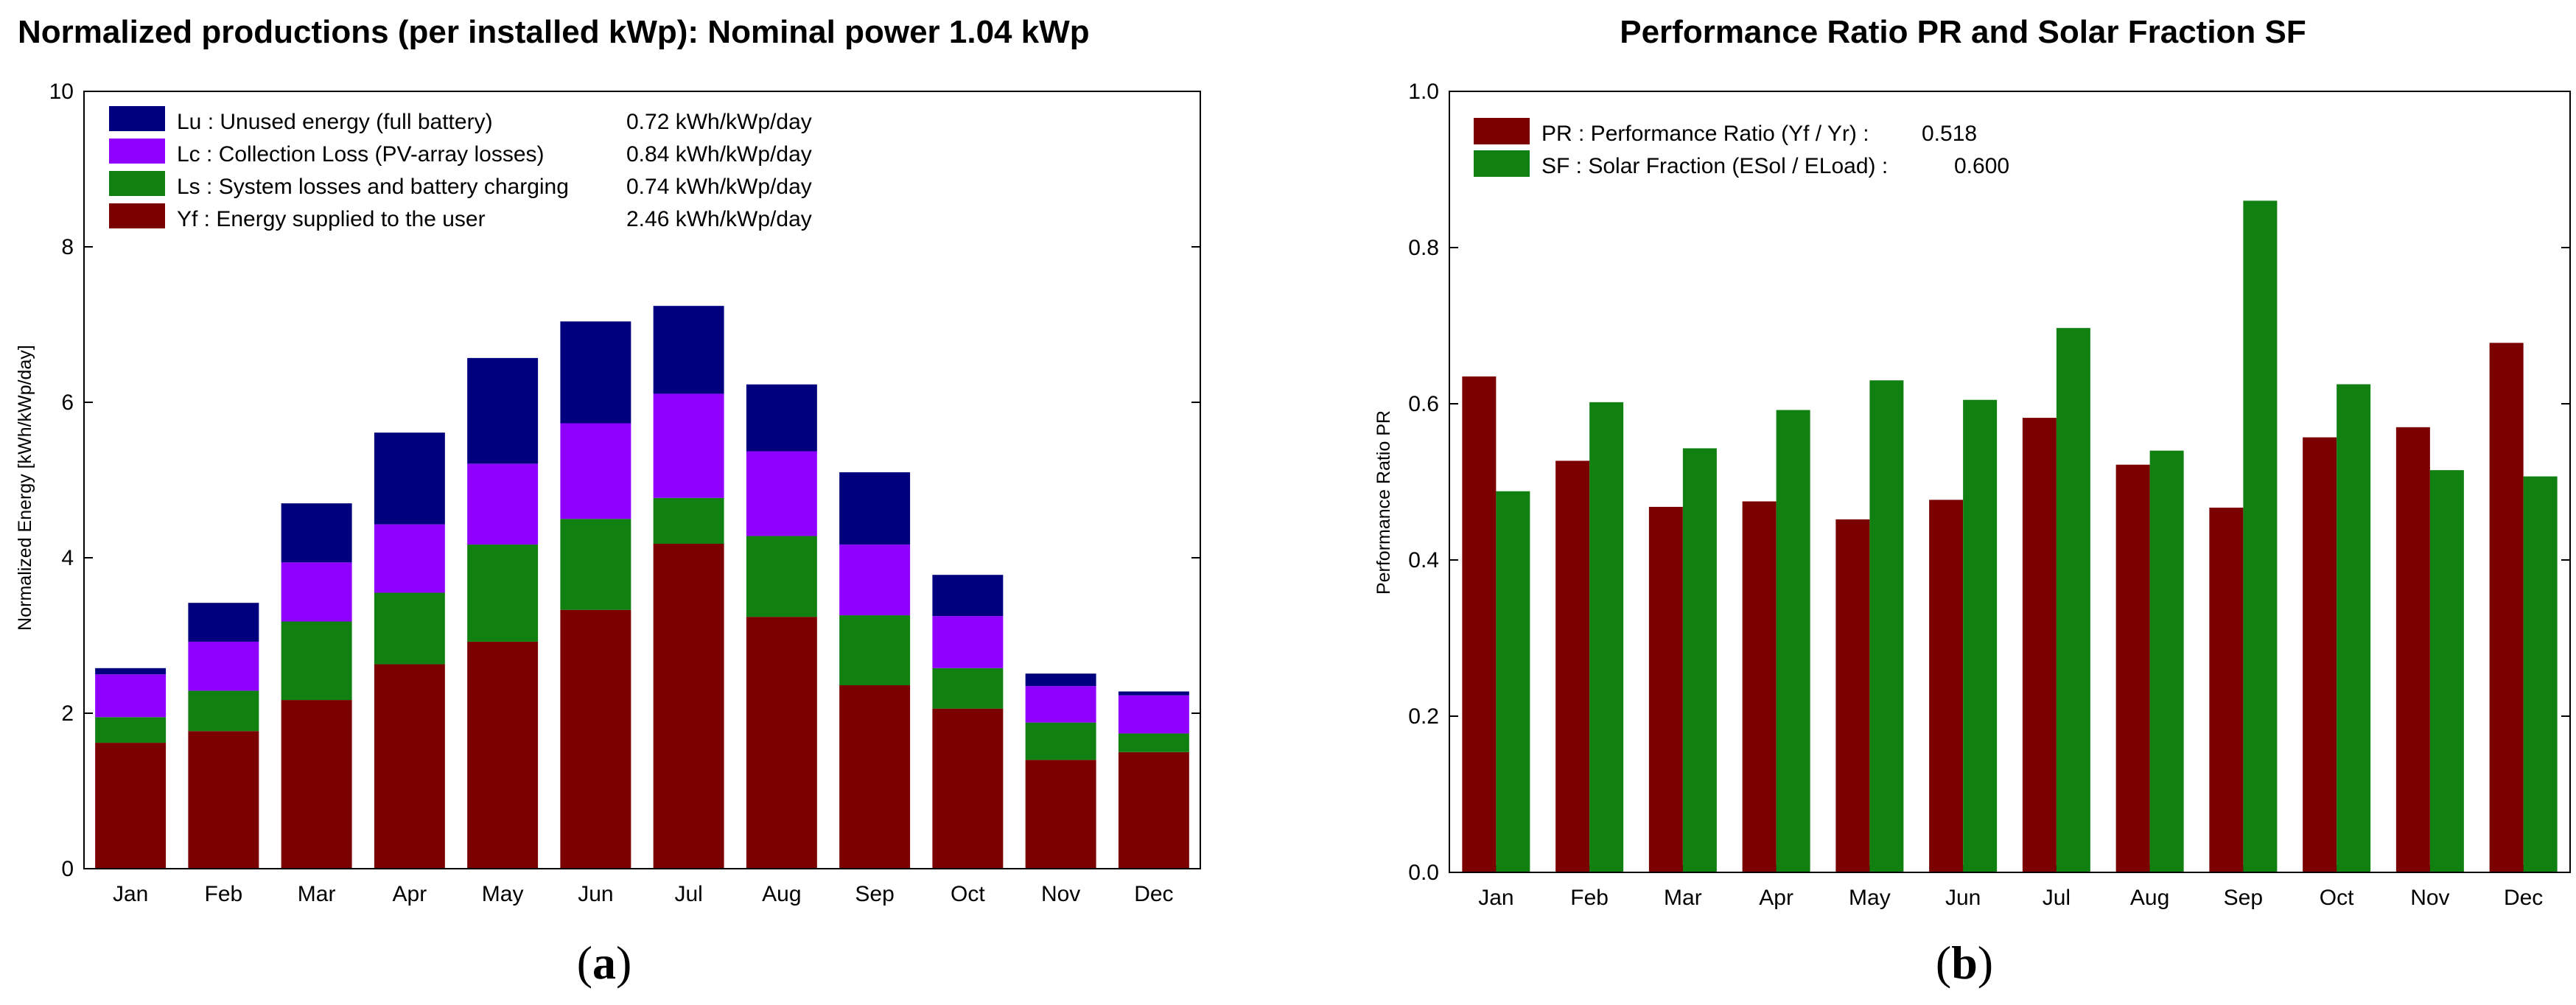 The image size is (2576, 1005). What do you see at coordinates (409, 479) in the screenshot?
I see `bar-a-lu-apr` at bounding box center [409, 479].